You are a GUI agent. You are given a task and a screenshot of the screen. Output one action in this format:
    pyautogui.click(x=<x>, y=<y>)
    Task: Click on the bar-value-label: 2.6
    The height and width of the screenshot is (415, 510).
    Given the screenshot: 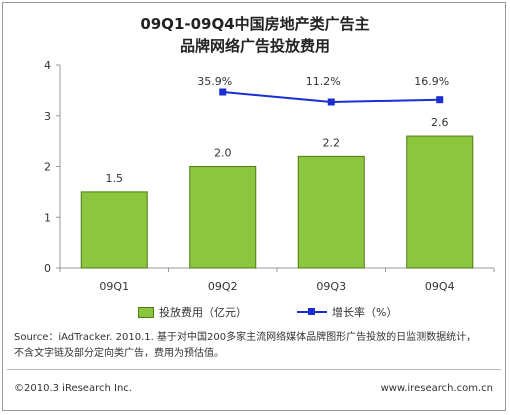 What is the action you would take?
    pyautogui.click(x=440, y=122)
    